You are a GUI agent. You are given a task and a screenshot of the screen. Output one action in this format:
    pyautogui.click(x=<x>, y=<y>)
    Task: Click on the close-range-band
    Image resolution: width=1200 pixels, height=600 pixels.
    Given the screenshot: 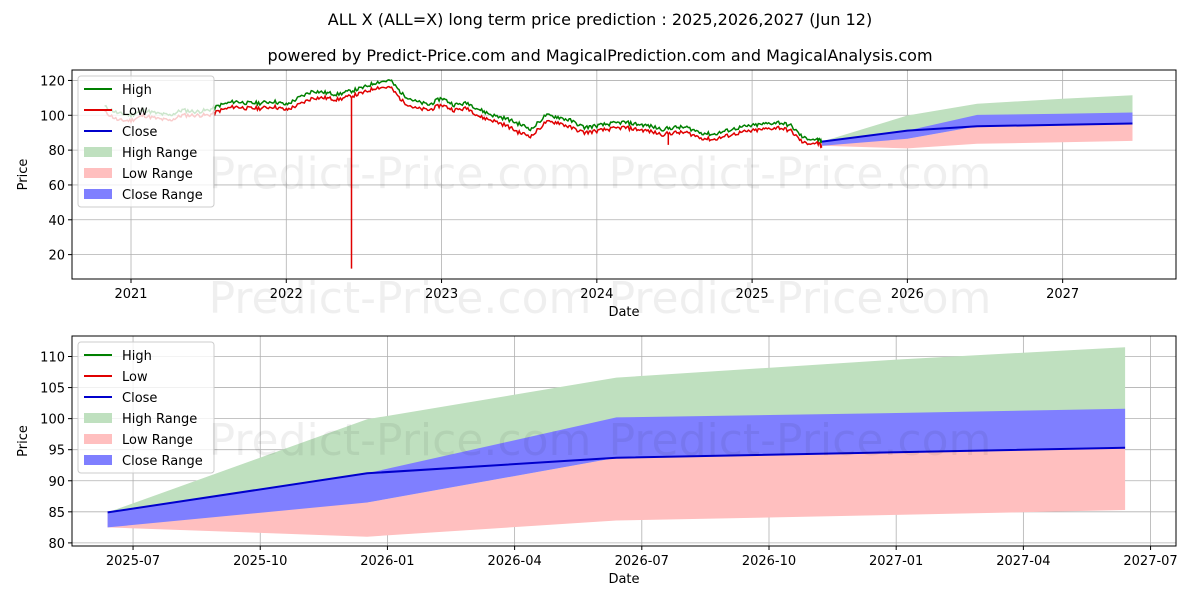 What is the action you would take?
    pyautogui.click(x=977, y=129)
    